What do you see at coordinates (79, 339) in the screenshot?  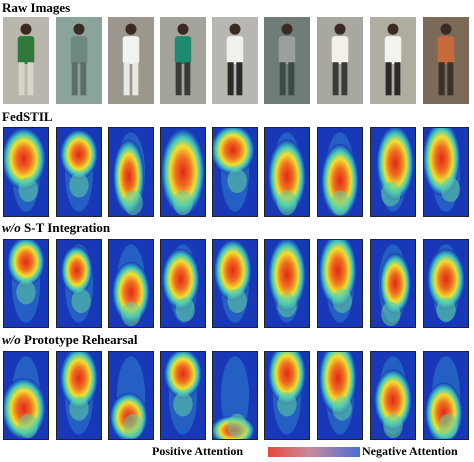 I see `section-title-text: Prototype Rehearsal` at bounding box center [79, 339].